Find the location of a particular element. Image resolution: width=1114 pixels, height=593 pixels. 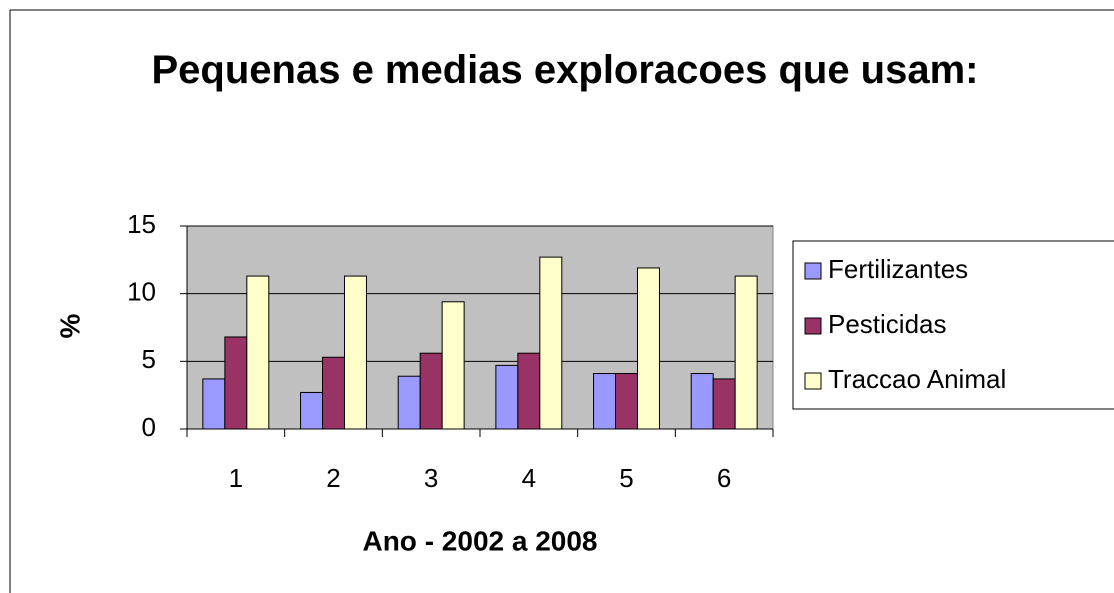

x-tick-label: 1 is located at coordinates (236, 478).